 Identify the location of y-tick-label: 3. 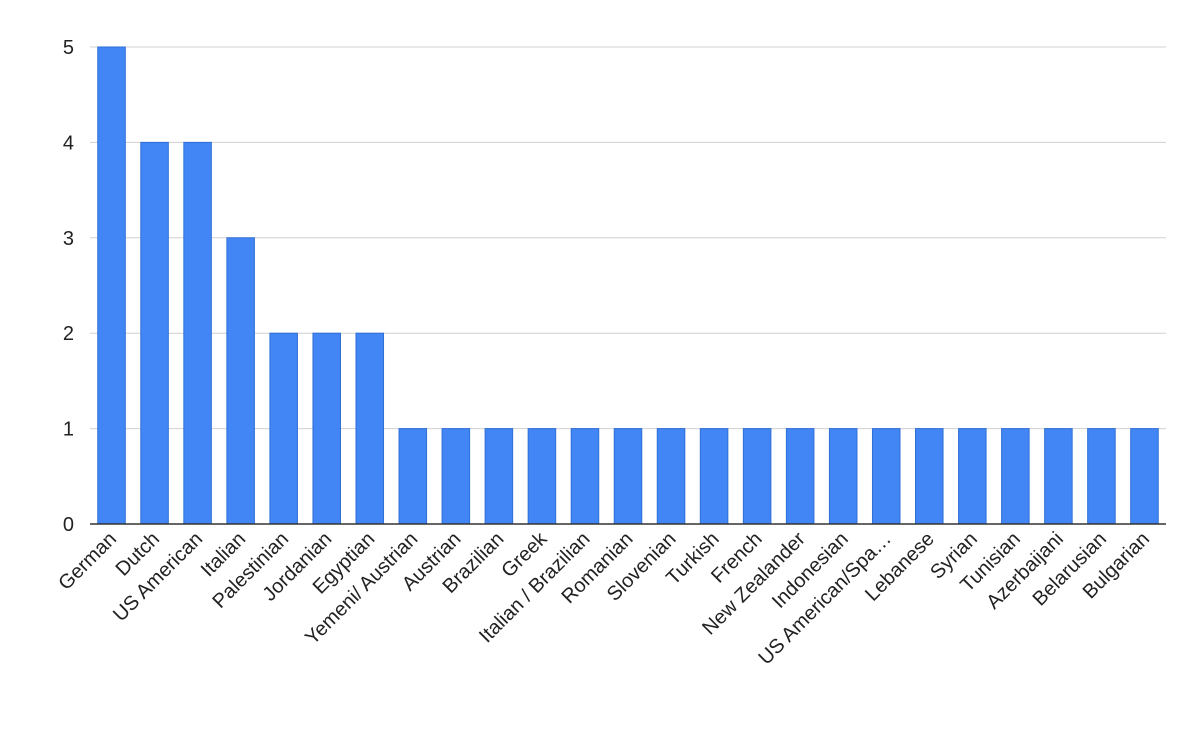
(68, 239).